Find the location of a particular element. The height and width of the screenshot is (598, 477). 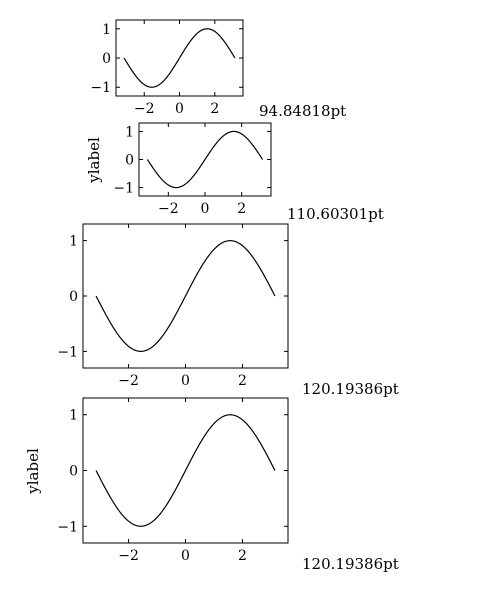

chart-1: −2 0 2 −1 0 1 94.84818pt is located at coordinates (218, 69).